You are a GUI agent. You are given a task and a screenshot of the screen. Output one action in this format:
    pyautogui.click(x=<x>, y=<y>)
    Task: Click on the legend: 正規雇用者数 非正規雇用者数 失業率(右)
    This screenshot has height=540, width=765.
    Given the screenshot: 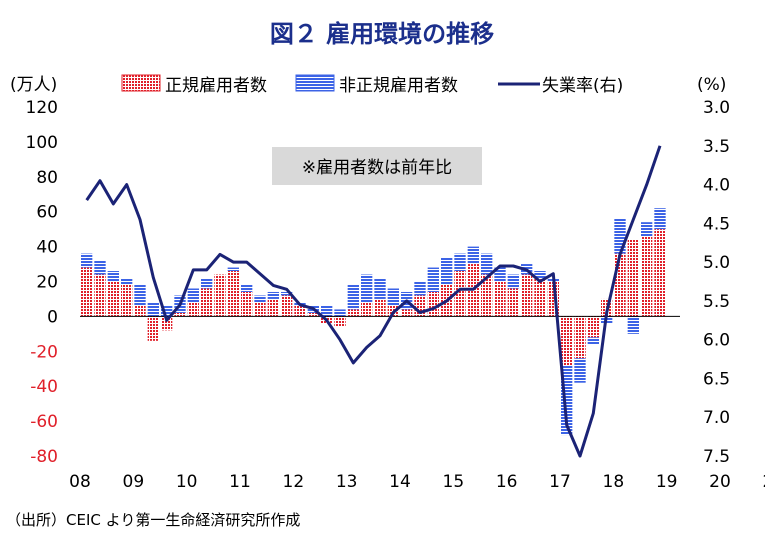 What is the action you would take?
    pyautogui.click(x=372, y=85)
    